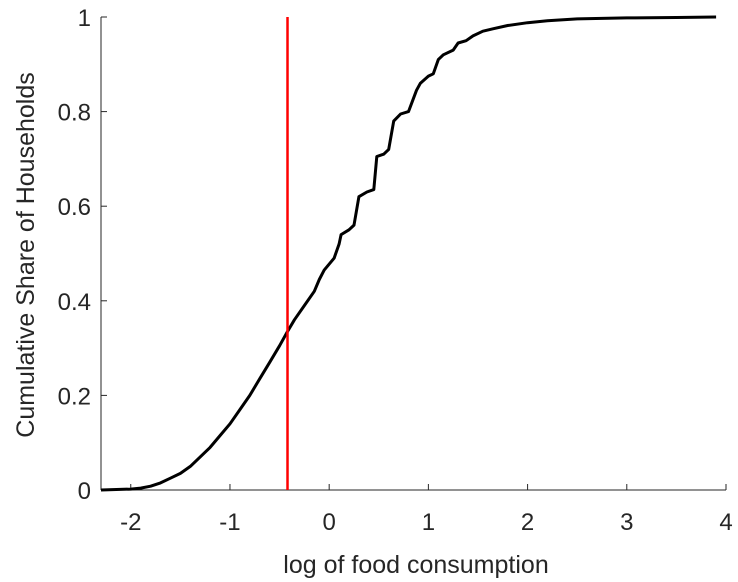 This screenshot has width=738, height=582. I want to click on y-axis-label: Cumulative Share of Households, so click(26, 254).